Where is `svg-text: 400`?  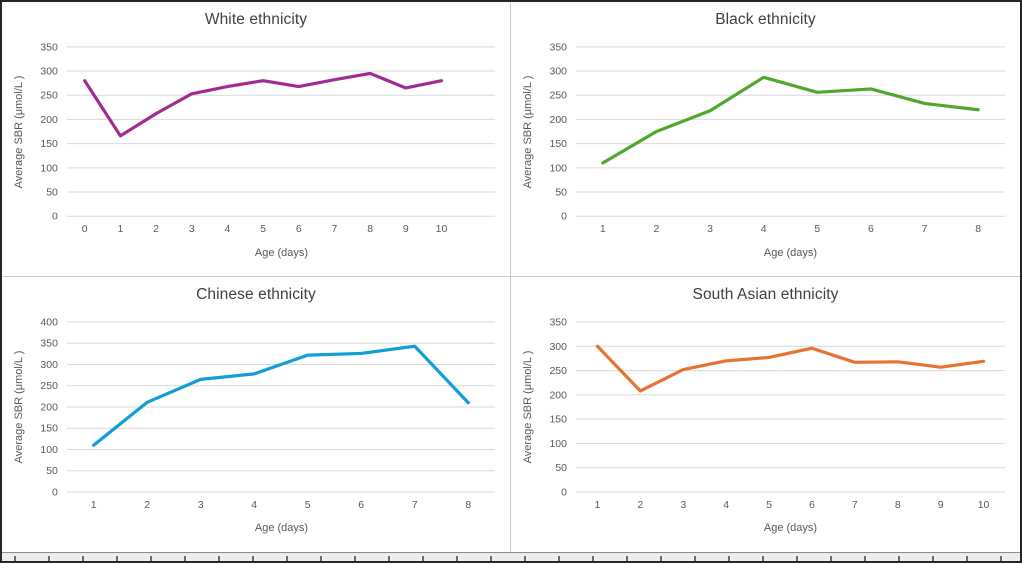 svg-text: 400 is located at coordinates (49, 322).